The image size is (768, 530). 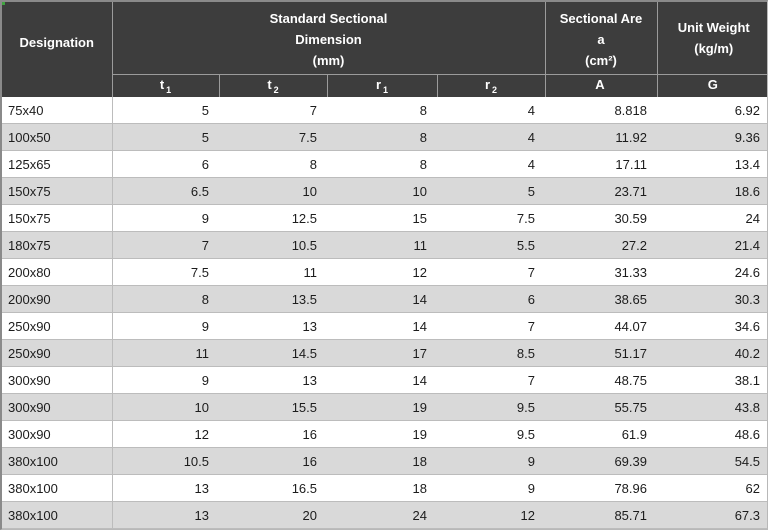 What do you see at coordinates (384, 326) in the screenshot?
I see `table-row: 250x90 9 13 14 7 44.07 34.6` at bounding box center [384, 326].